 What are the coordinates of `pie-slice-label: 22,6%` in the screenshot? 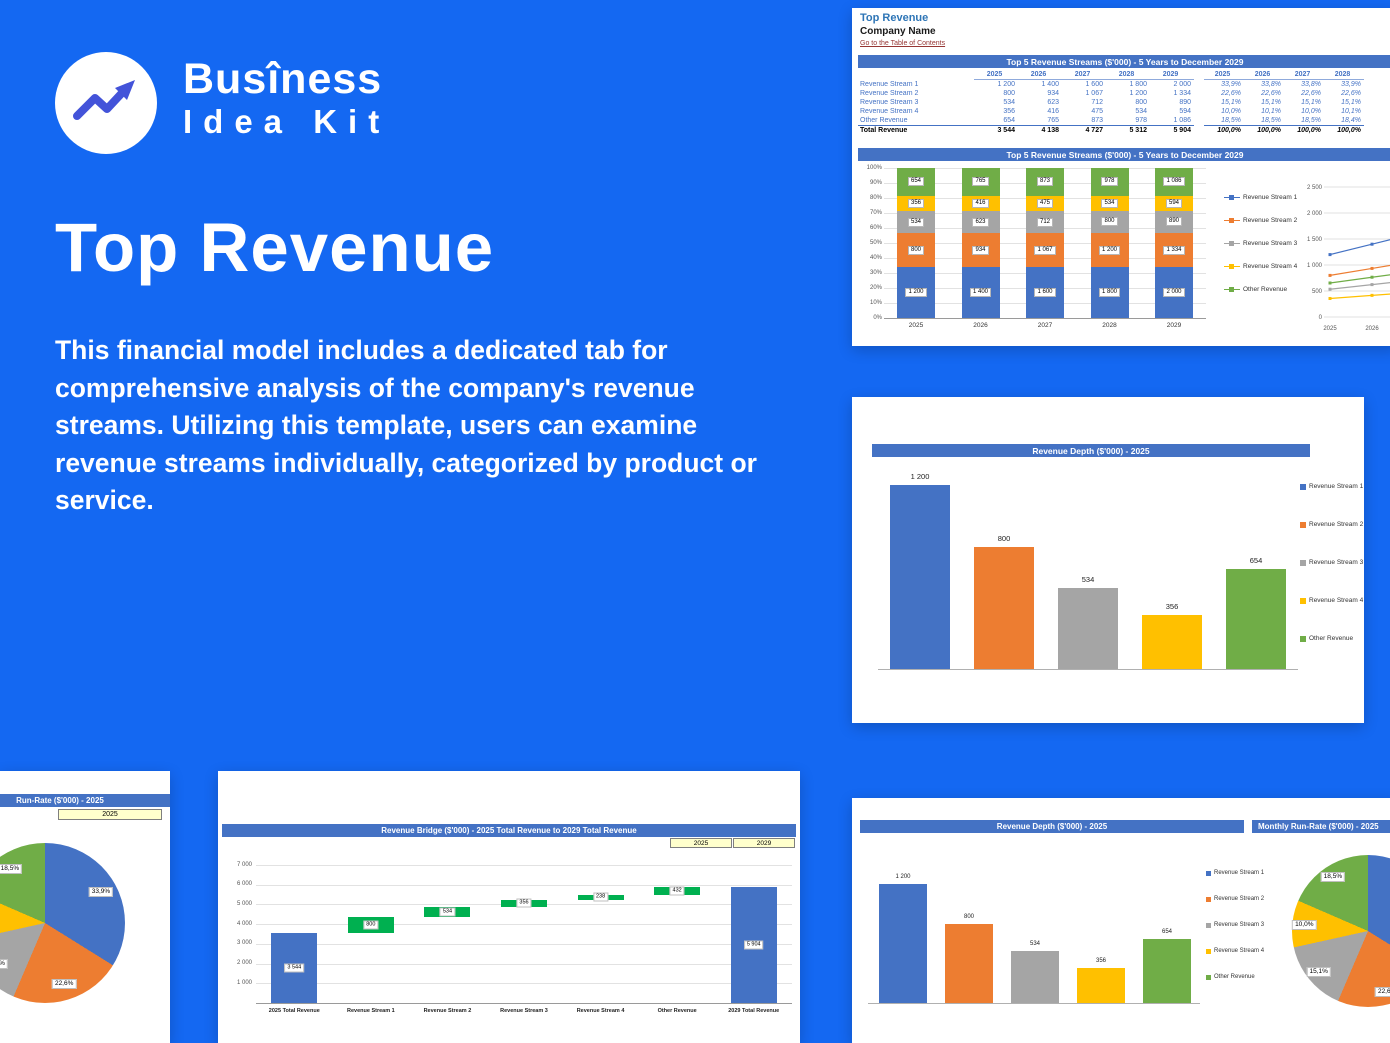 It's located at (64, 984).